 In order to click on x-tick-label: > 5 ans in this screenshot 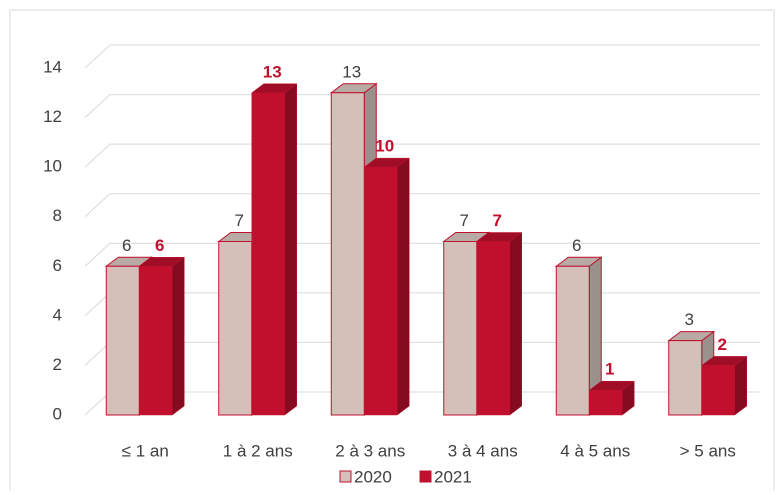, I will do `click(708, 450)`.